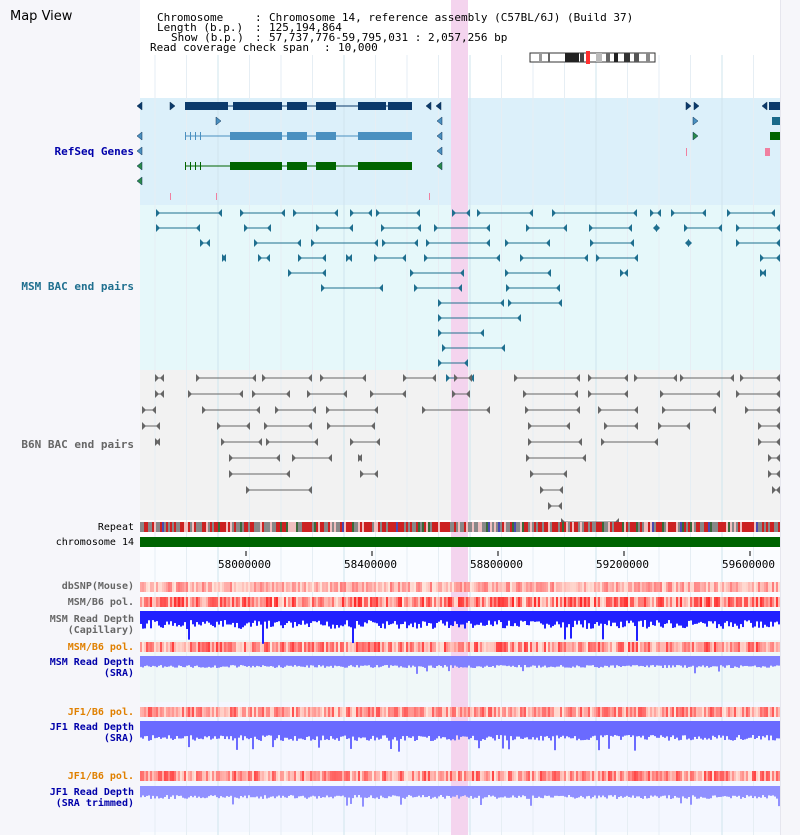 This screenshot has width=800, height=835. Describe the element at coordinates (790, 417) in the screenshot. I see `right-scroll-gutter` at that location.